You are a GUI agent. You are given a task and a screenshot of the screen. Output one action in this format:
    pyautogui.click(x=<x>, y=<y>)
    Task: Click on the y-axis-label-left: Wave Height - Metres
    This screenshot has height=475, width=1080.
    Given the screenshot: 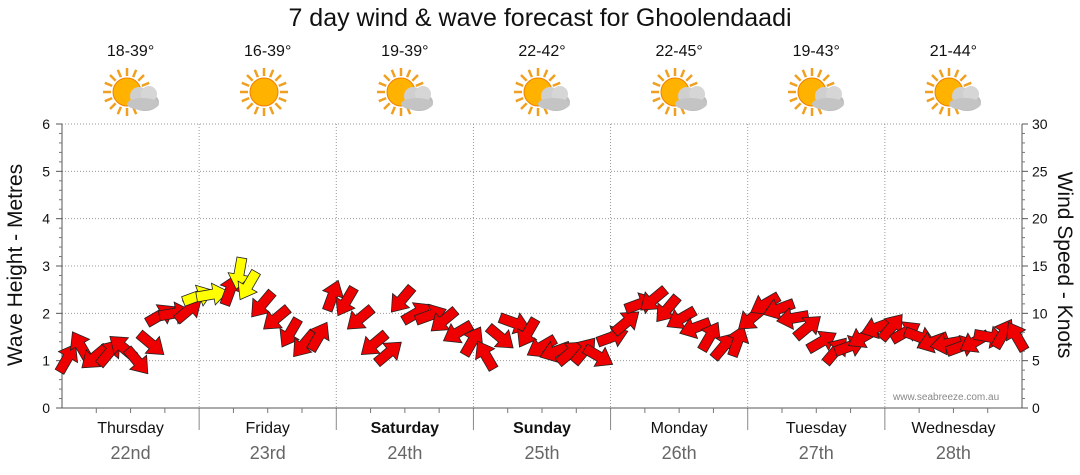 What is the action you would take?
    pyautogui.click(x=15, y=265)
    